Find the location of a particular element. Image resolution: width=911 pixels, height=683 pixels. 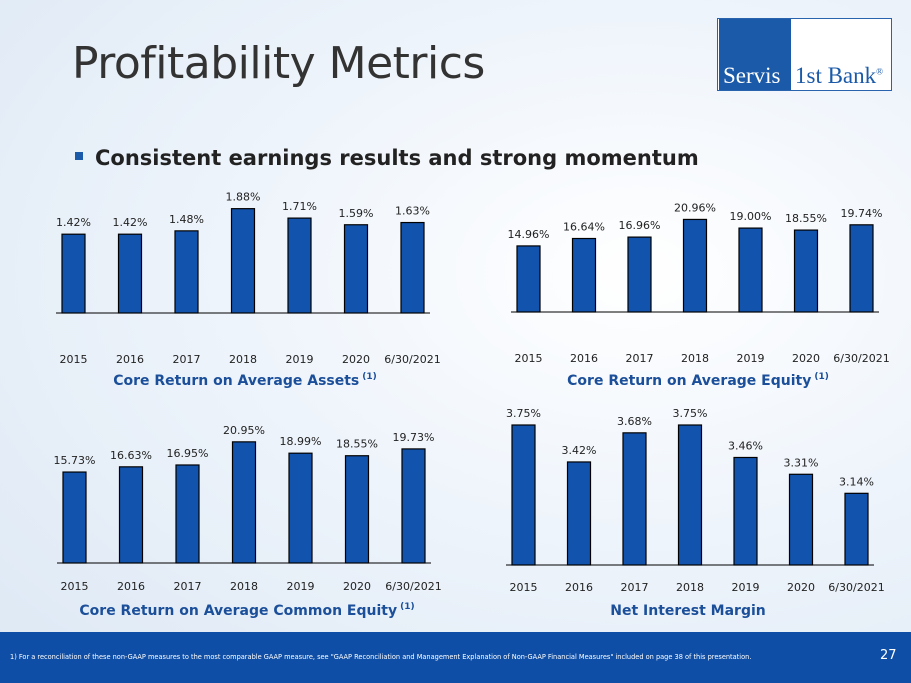

data-label: 16.95% is located at coordinates (188, 453).